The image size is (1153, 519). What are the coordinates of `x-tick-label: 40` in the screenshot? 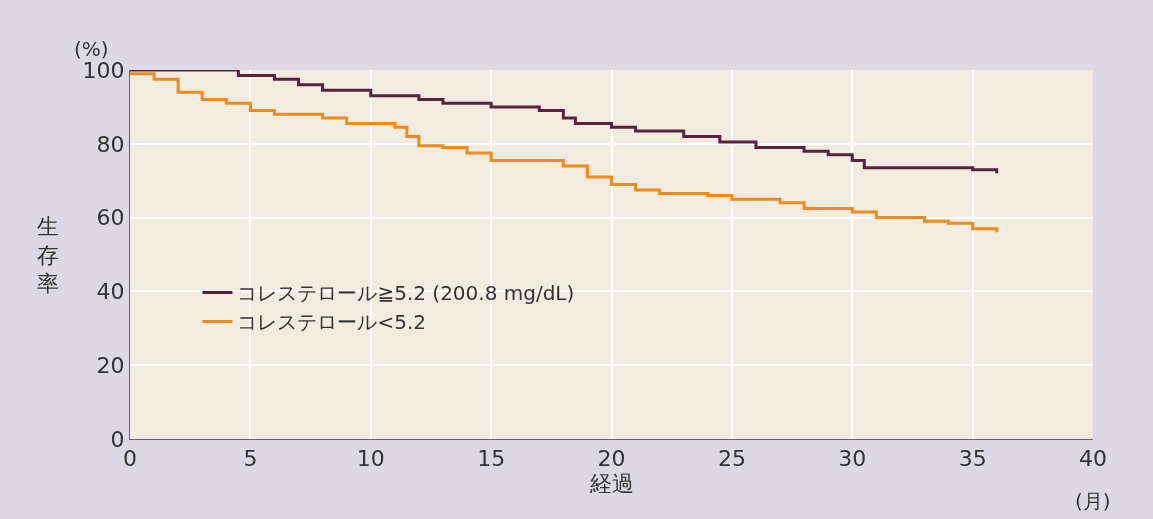 It's located at (1093, 459).